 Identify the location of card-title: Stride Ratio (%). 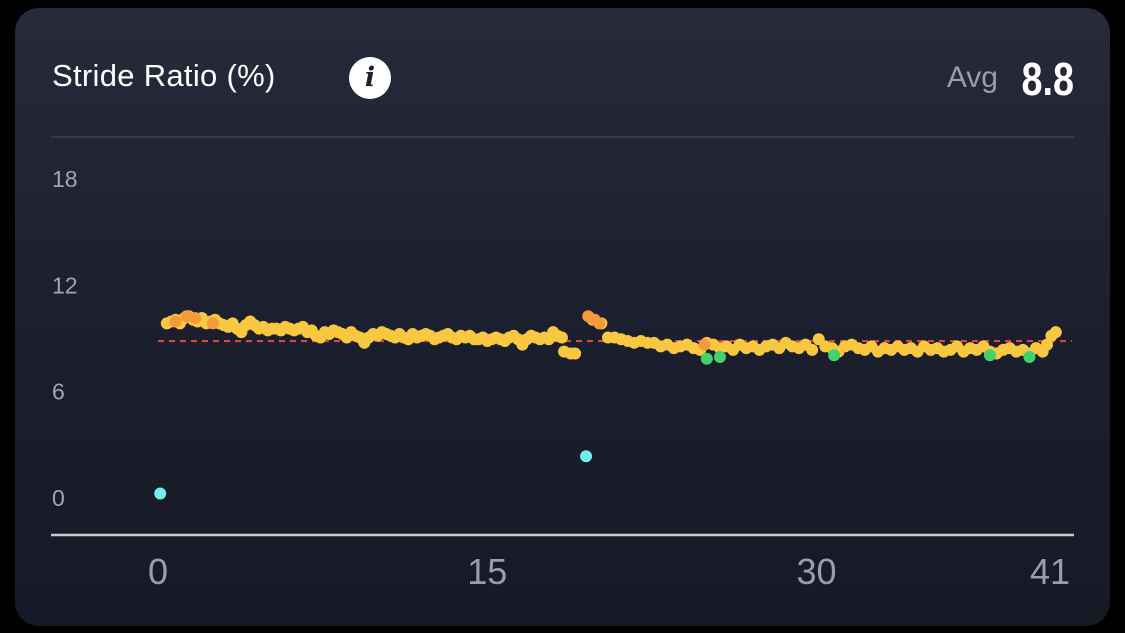
(164, 75).